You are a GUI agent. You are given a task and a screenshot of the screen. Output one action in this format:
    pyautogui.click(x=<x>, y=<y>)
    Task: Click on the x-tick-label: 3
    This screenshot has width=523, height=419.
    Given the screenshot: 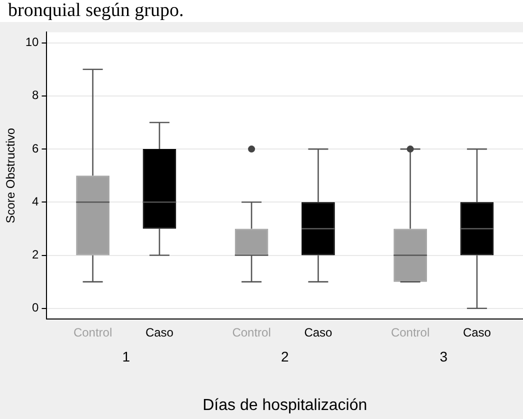 What is the action you would take?
    pyautogui.click(x=444, y=356)
    